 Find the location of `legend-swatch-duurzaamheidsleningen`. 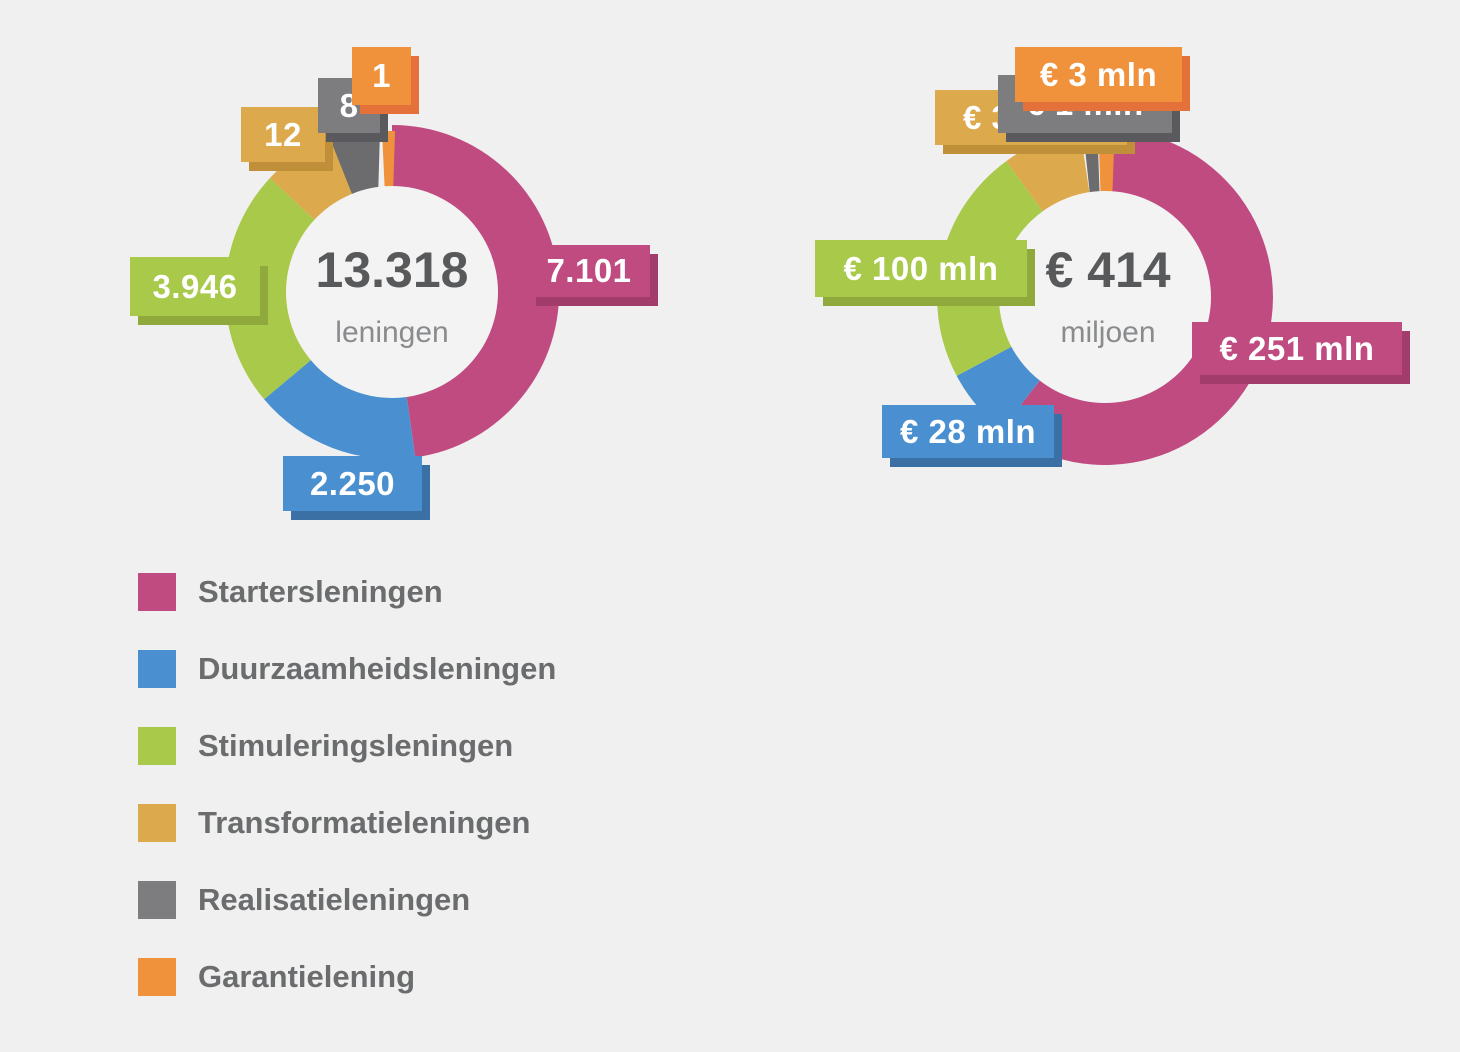

legend-swatch-duurzaamheidsleningen is located at coordinates (157, 669).